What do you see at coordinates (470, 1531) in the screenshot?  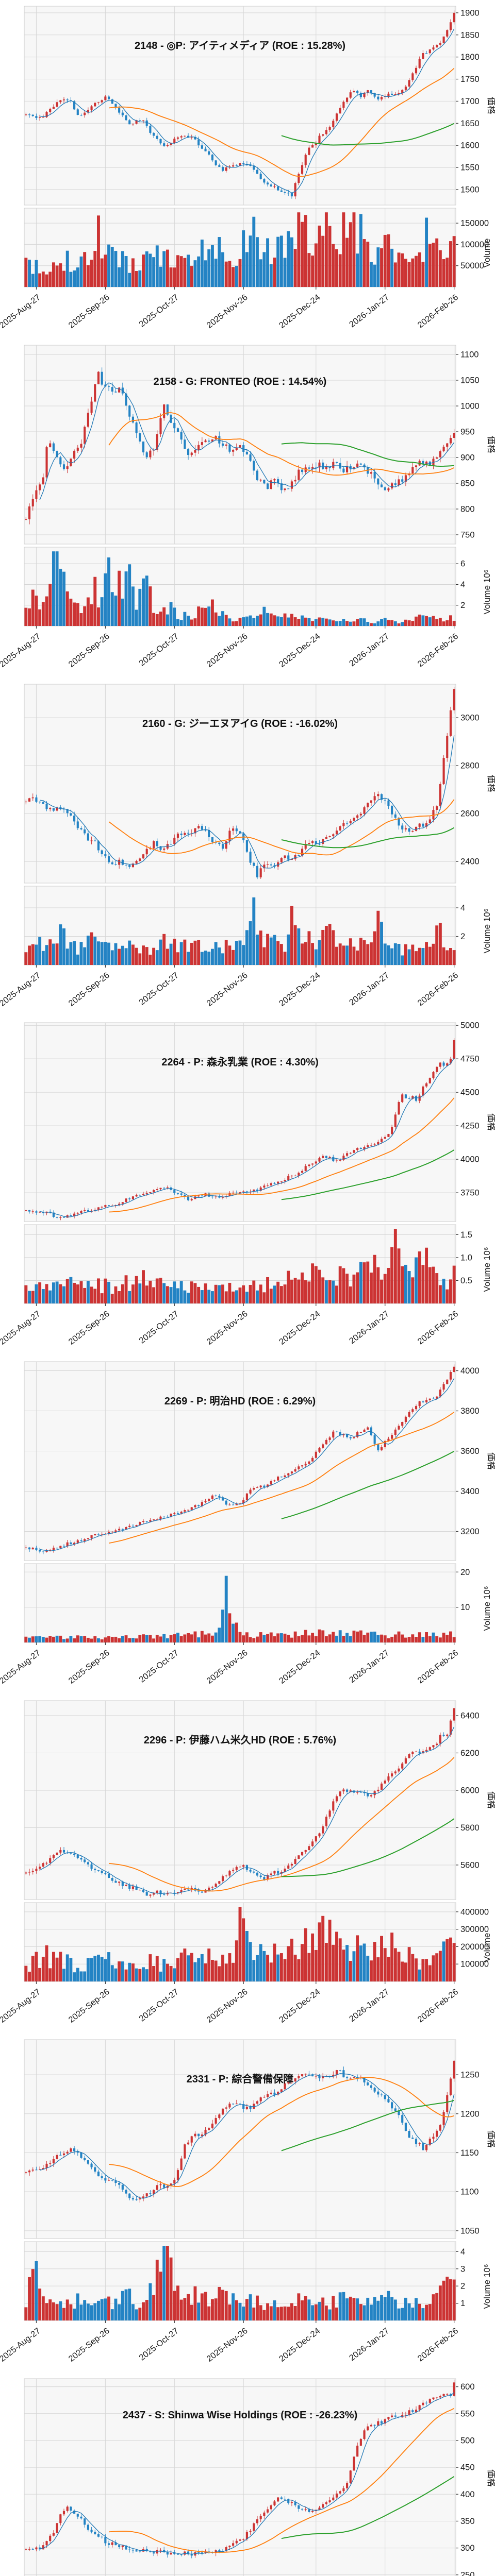 I see `svg-text: 3200` at bounding box center [470, 1531].